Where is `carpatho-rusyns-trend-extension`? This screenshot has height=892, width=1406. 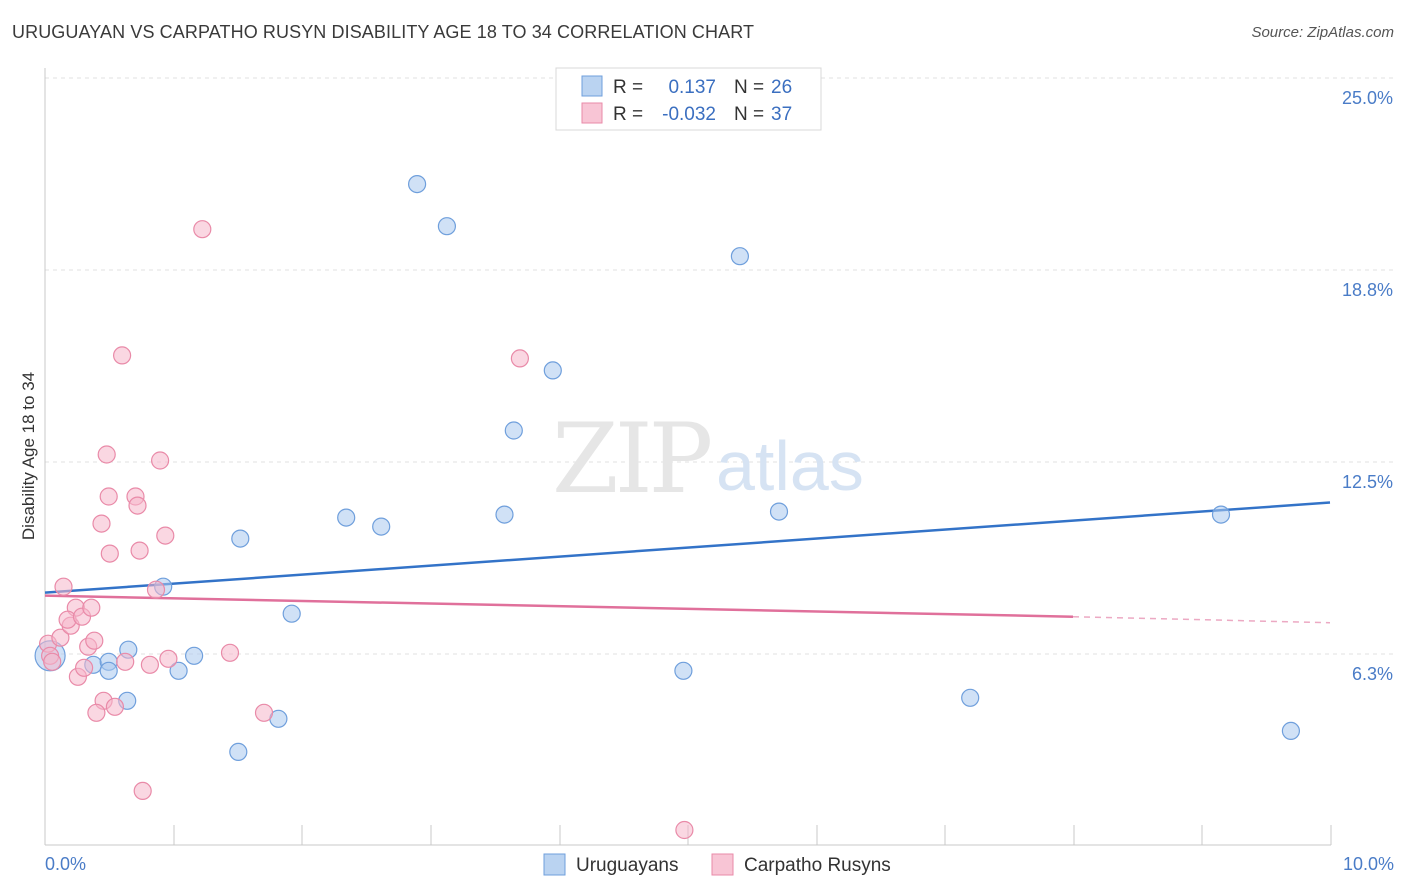 carpatho-rusyns-trend-extension is located at coordinates (1201, 619).